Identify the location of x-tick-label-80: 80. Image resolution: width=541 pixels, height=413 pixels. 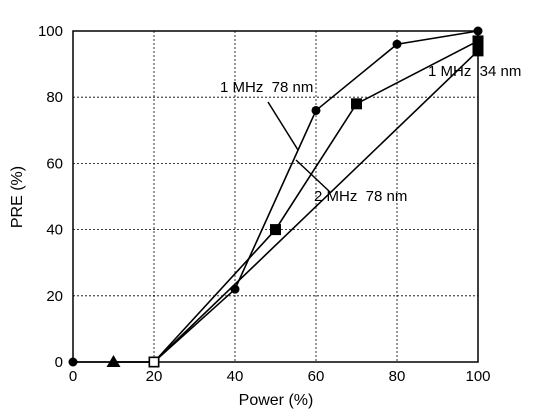
(397, 376).